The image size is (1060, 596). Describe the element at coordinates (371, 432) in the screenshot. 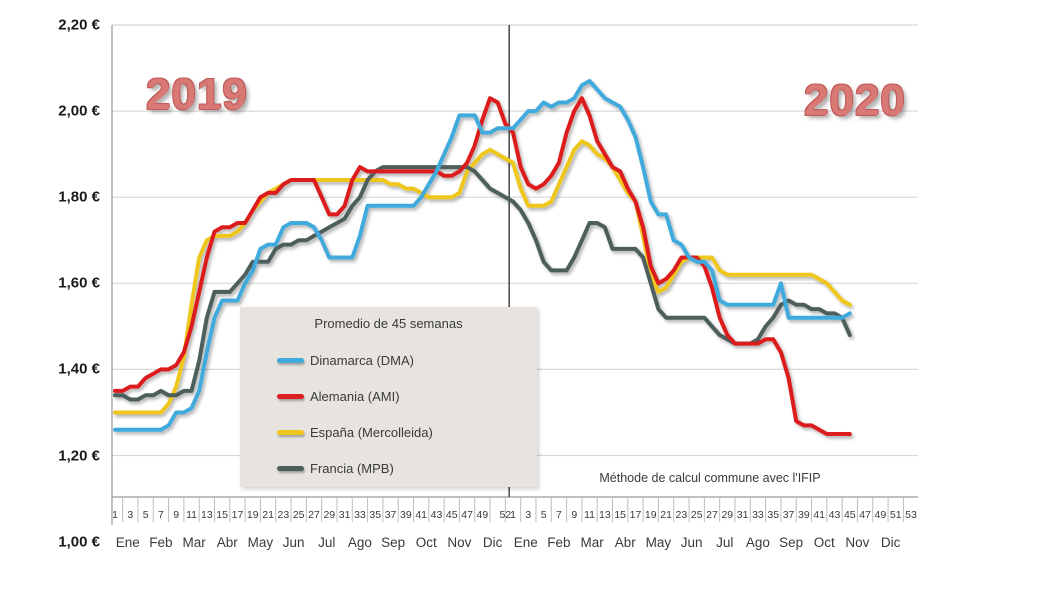

I see `legend-label: España (Mercolleida)` at that location.